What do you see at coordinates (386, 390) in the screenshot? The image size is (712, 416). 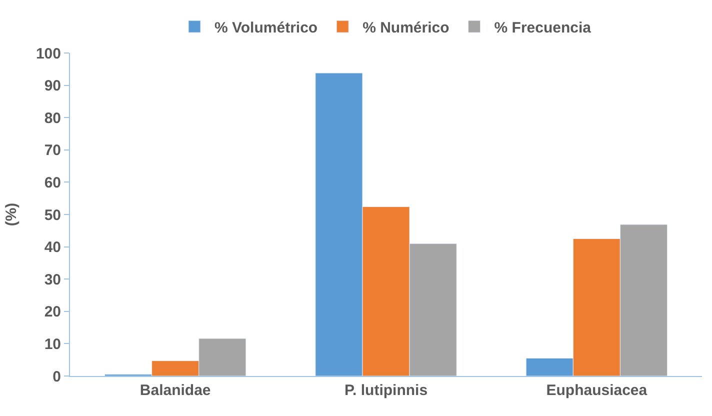 I see `x-tick-label: P. lutipinnis` at bounding box center [386, 390].